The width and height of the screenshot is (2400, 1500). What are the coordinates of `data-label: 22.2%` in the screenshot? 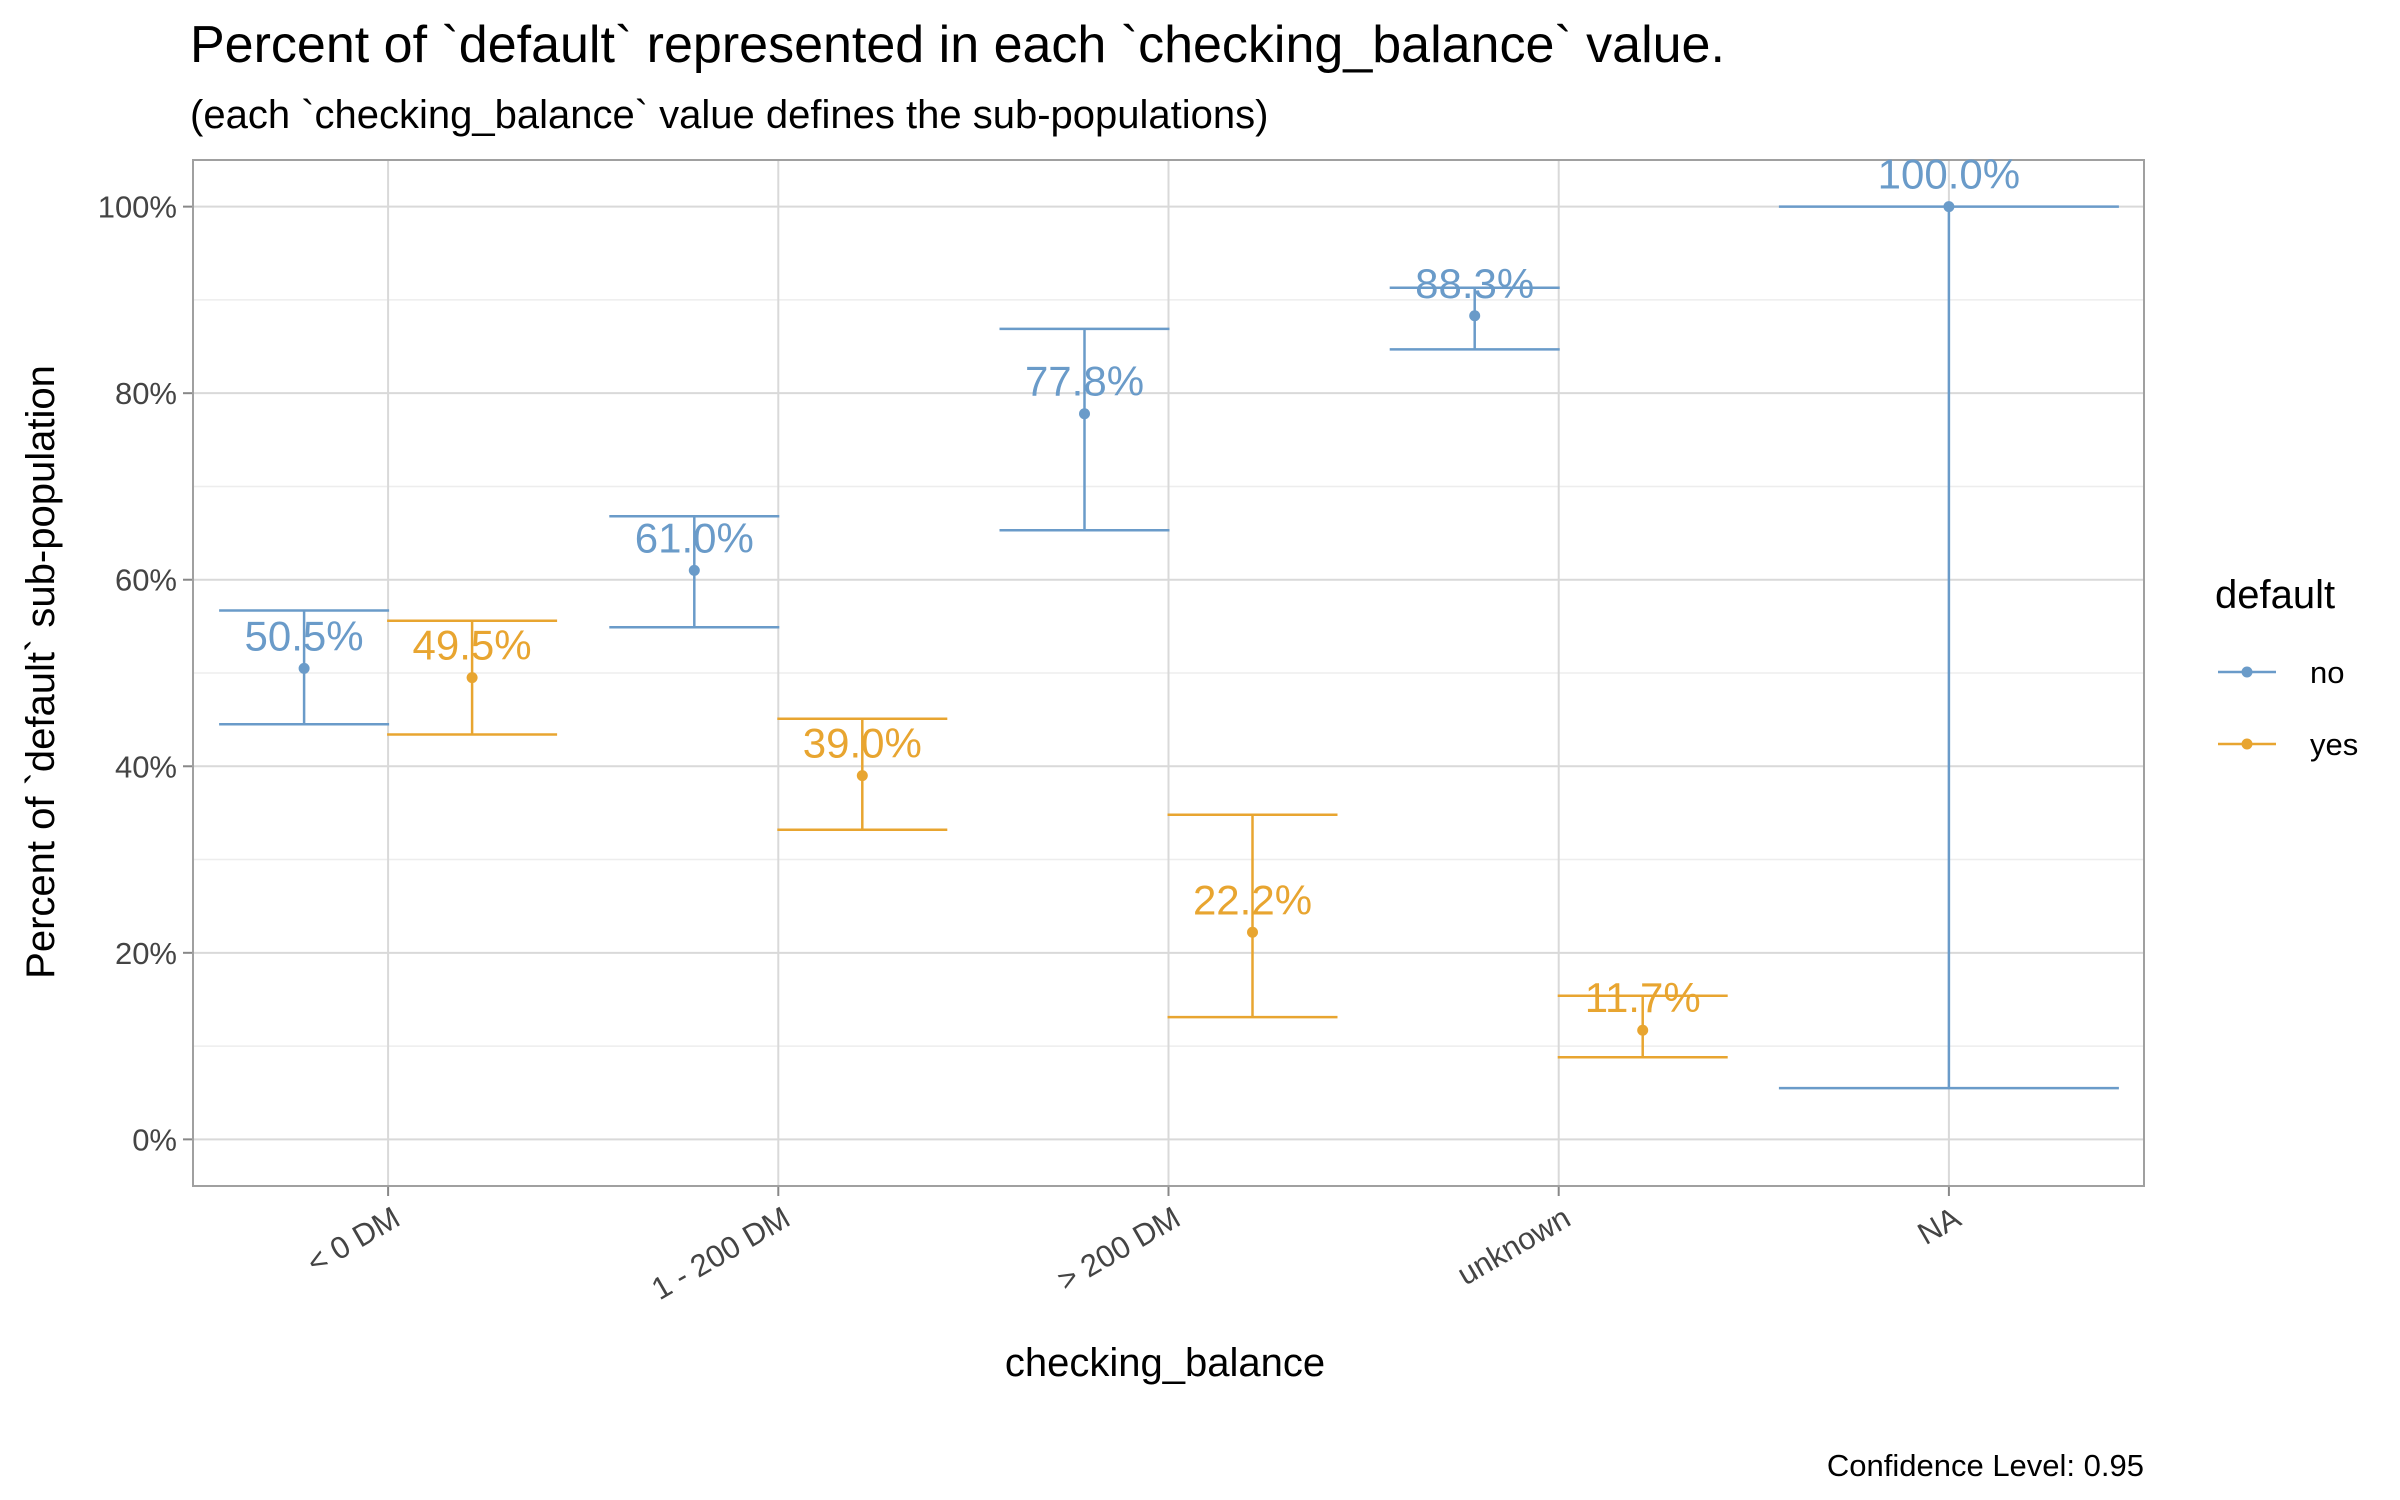 It's located at (1252, 899).